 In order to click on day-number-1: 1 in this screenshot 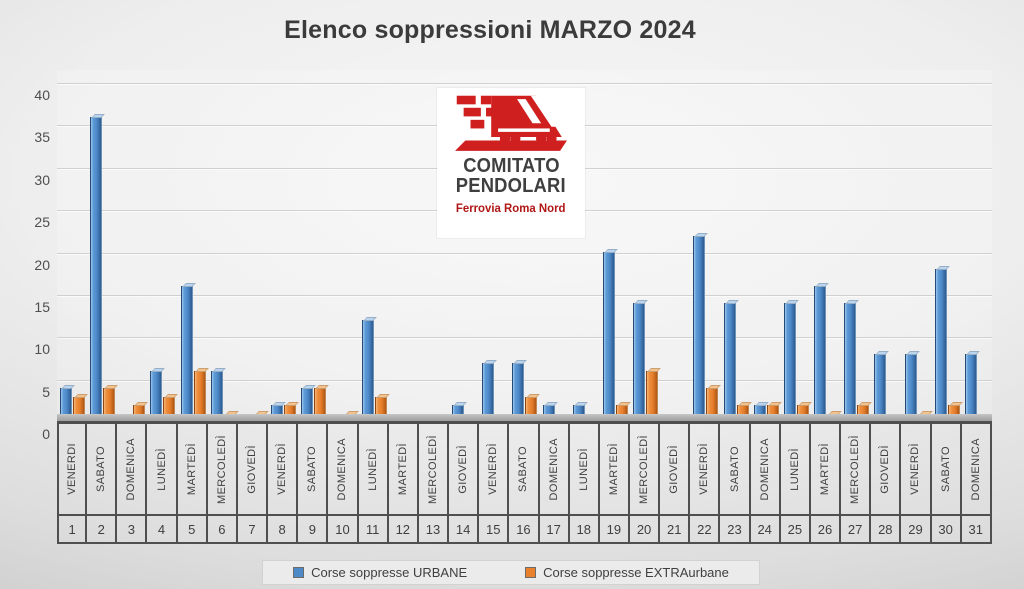, I will do `click(72, 530)`.